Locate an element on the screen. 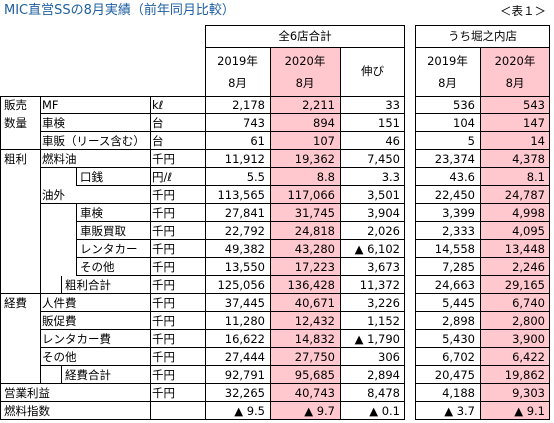 This screenshot has width=554, height=423. row-label: MF is located at coordinates (50, 105).